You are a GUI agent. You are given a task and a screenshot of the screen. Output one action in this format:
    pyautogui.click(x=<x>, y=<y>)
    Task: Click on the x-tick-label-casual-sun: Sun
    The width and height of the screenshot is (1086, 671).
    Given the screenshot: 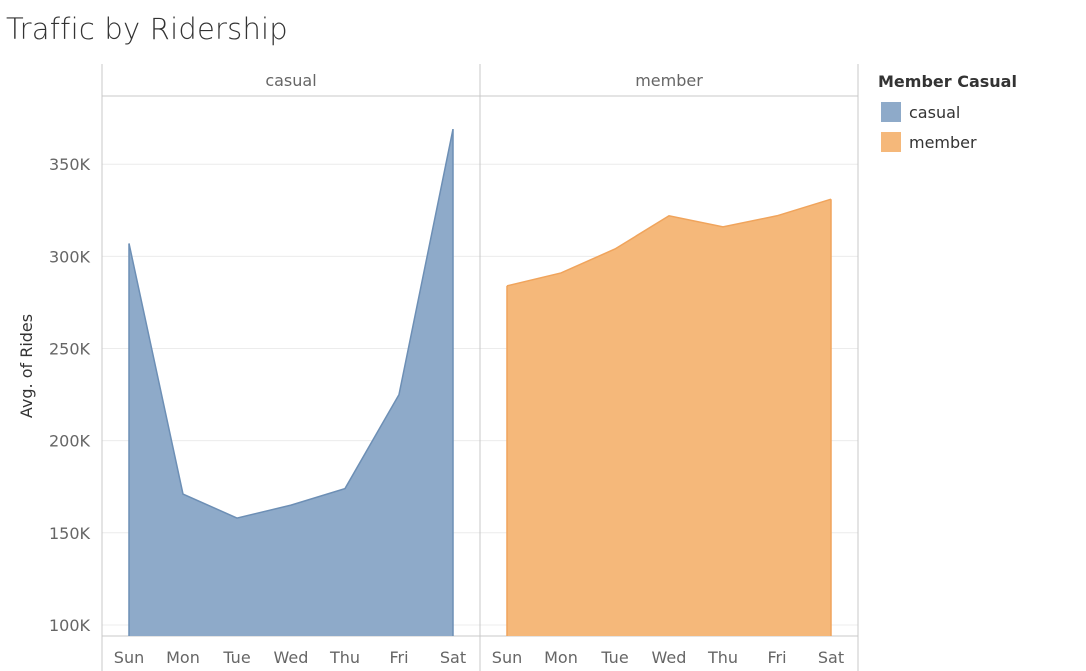 What is the action you would take?
    pyautogui.click(x=129, y=657)
    